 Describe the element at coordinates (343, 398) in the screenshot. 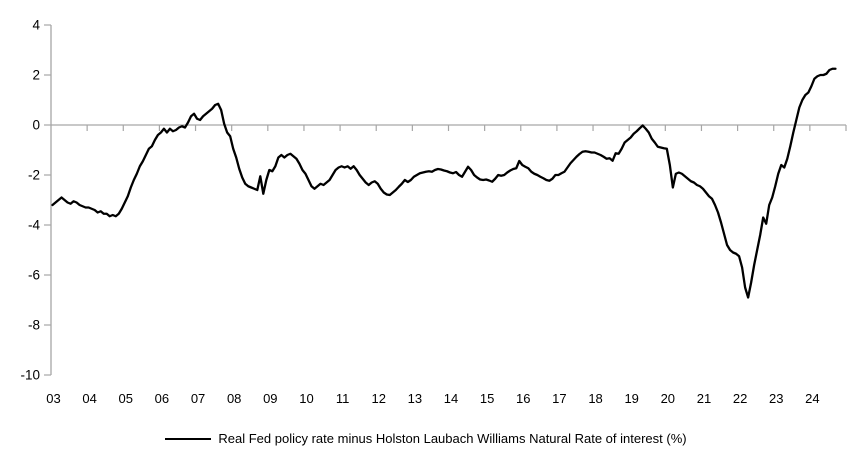

I see `x-axis-label: 11` at that location.